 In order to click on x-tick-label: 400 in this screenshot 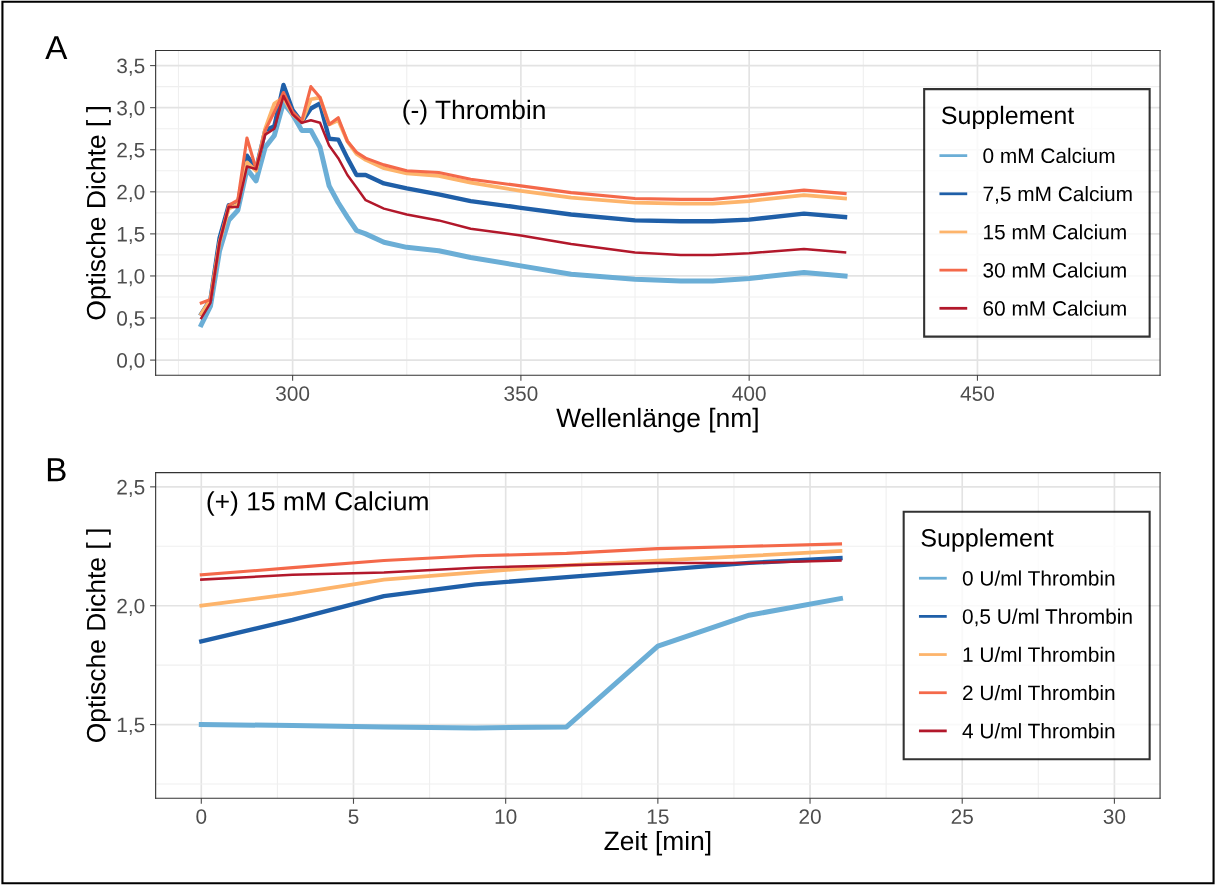, I will do `click(749, 393)`.